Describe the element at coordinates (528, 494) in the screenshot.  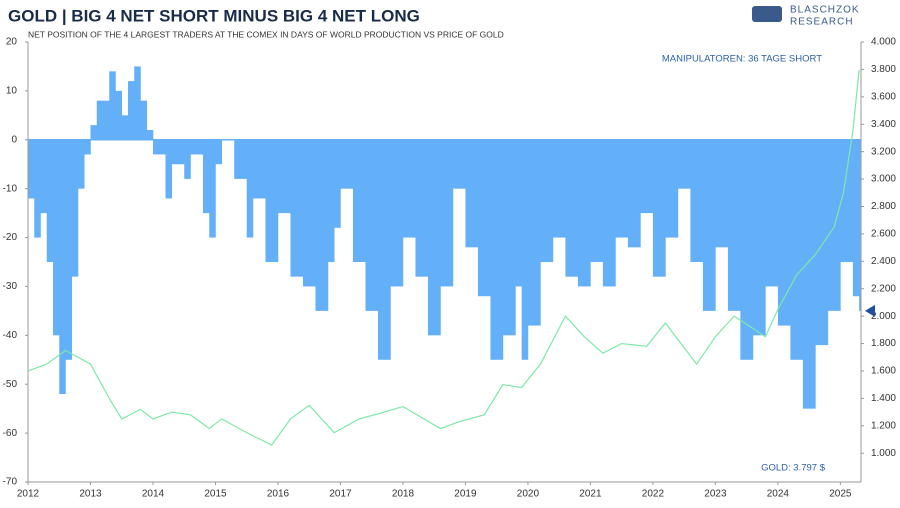
I see `x-tick-label: 2020` at that location.